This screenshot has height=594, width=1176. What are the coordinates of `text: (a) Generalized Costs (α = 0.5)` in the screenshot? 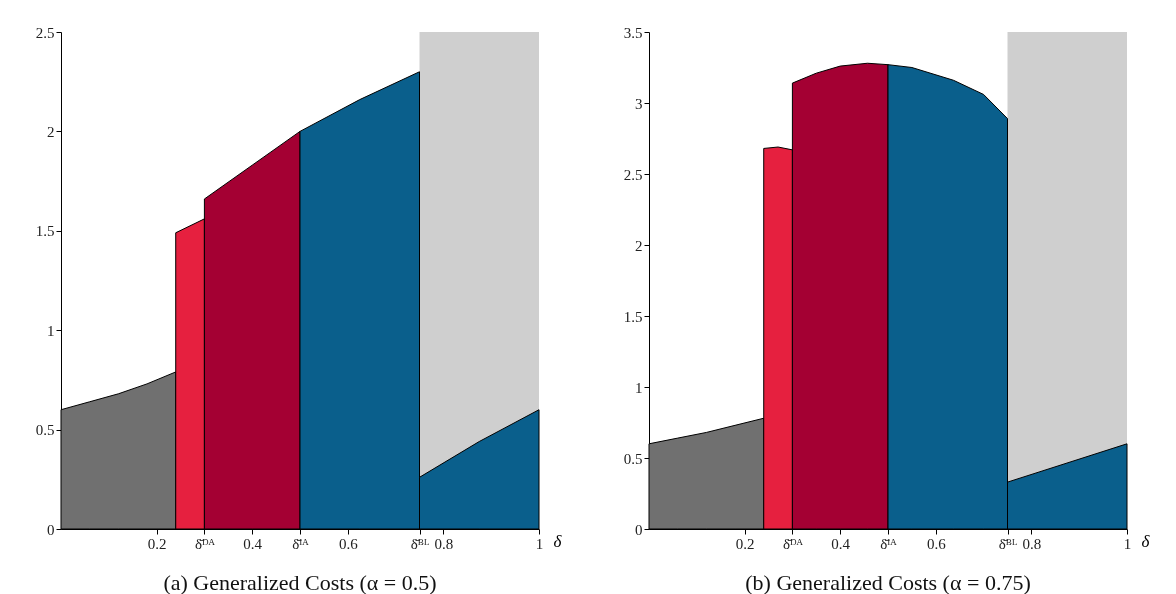 It's located at (300, 582).